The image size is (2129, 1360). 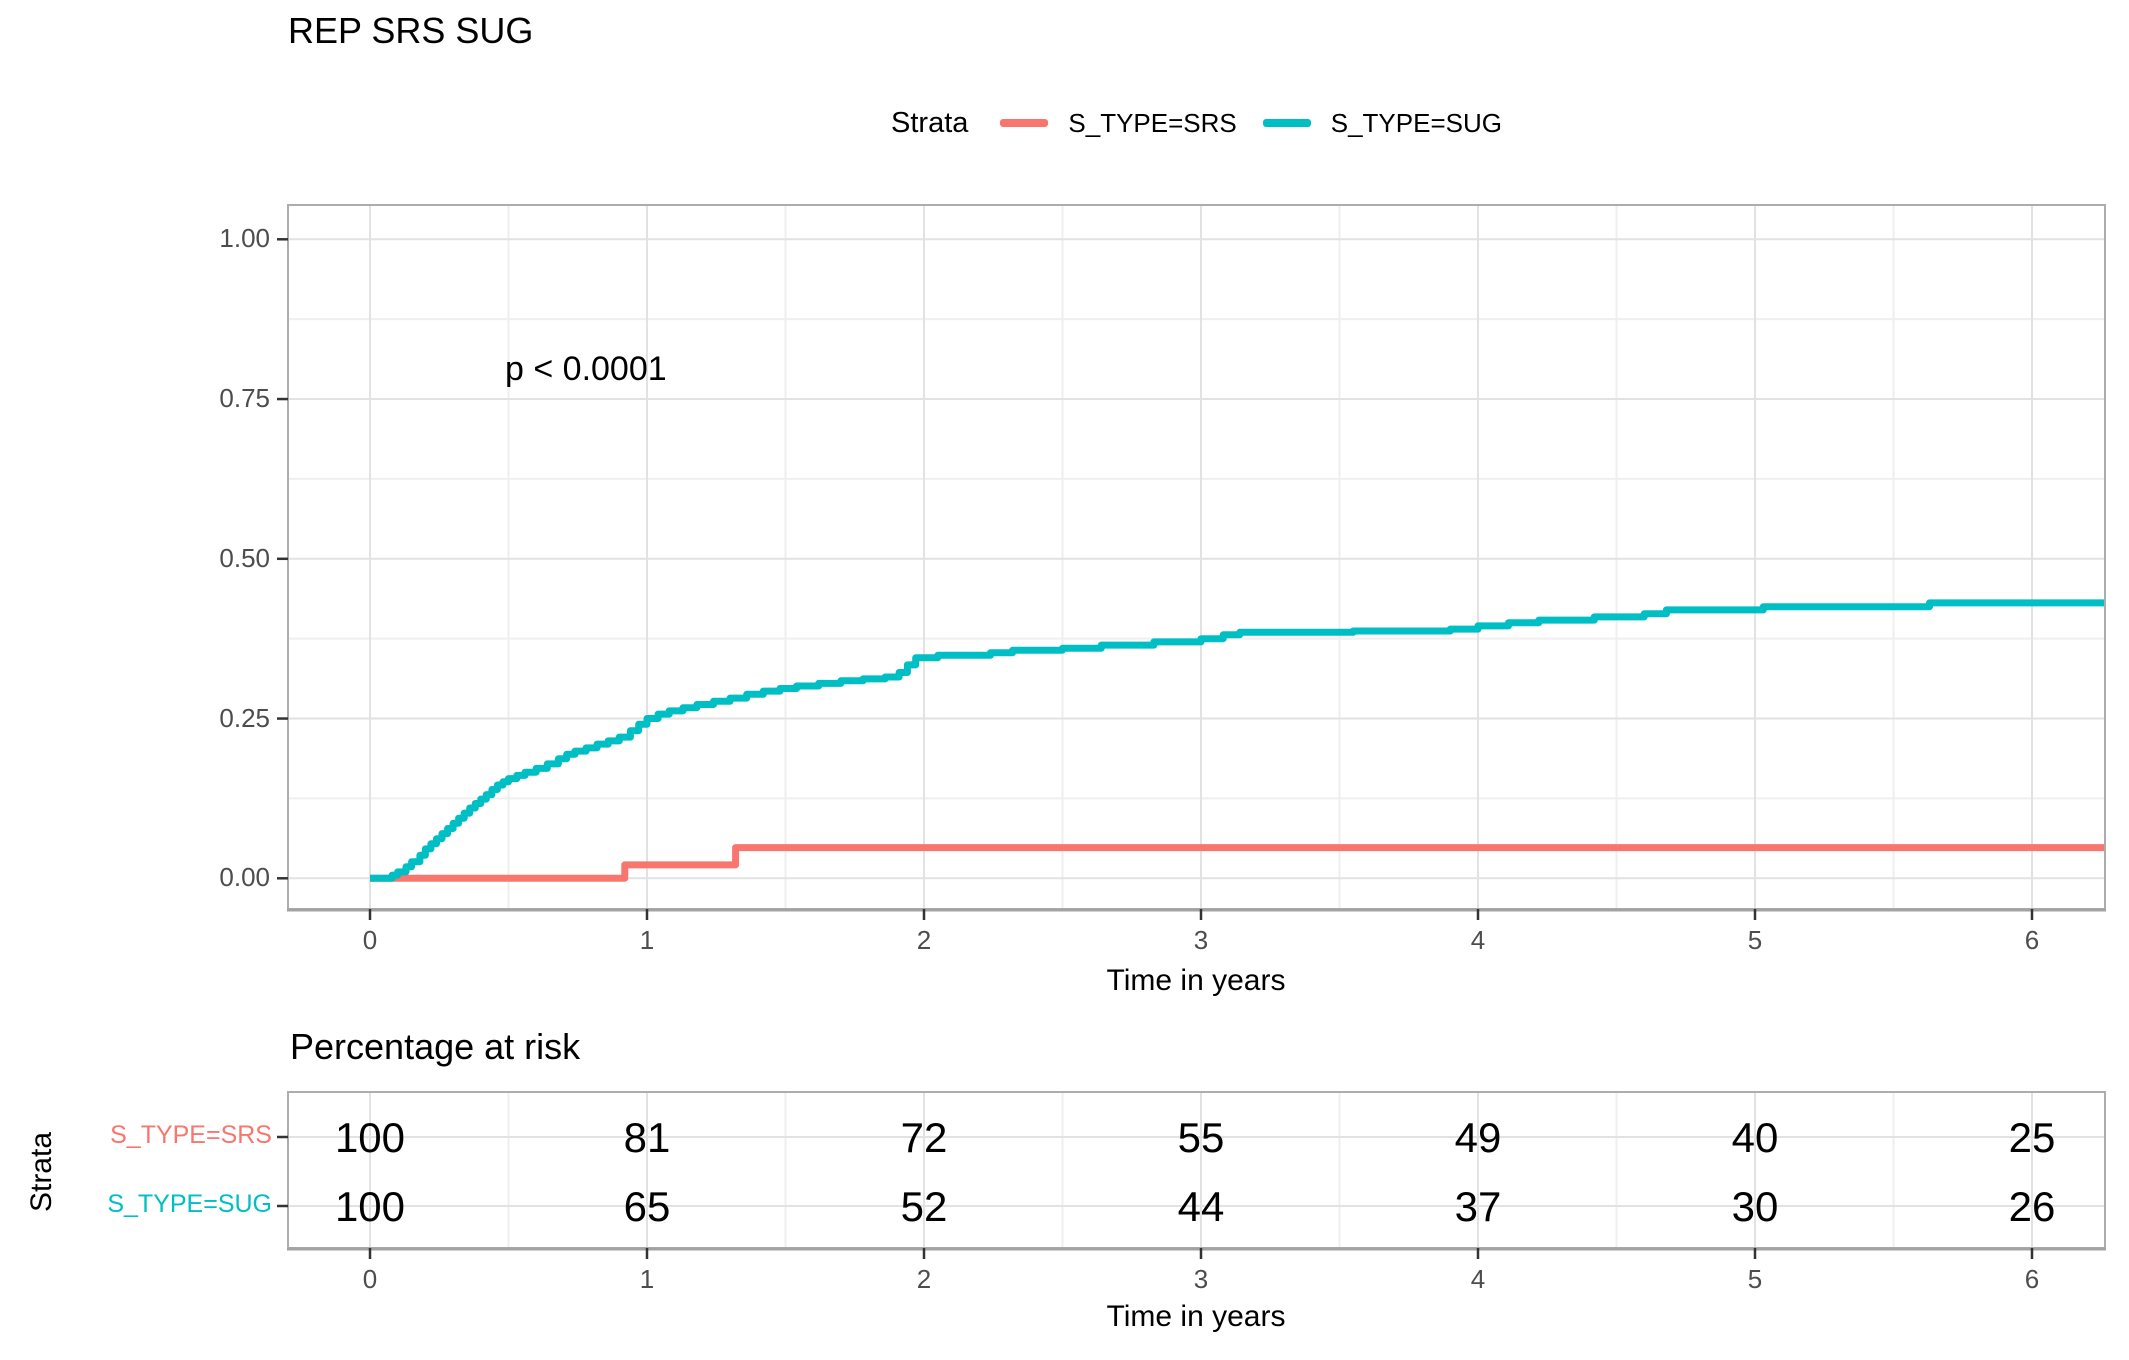 What do you see at coordinates (924, 940) in the screenshot?
I see `x-axis-tick-label: 2` at bounding box center [924, 940].